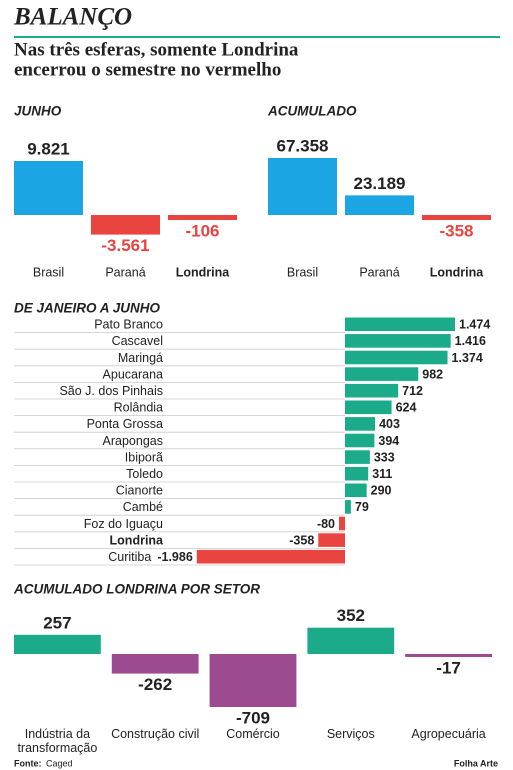 The image size is (513, 770). Describe the element at coordinates (136, 589) in the screenshot. I see `section-title: ACUMULADO LONDRINA POR SETOR` at that location.